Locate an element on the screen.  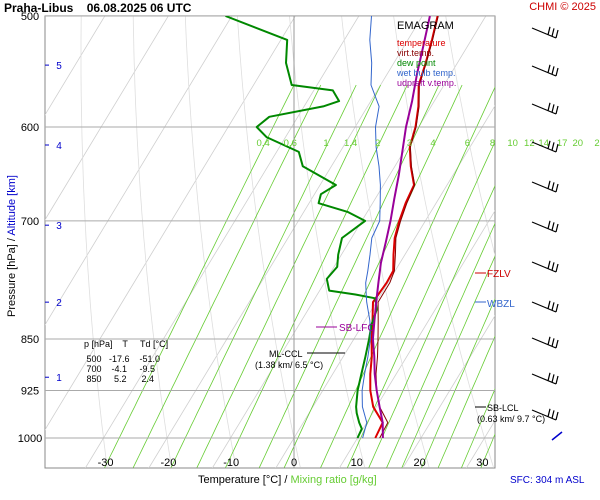
series-temperature is located at coordinates (404, 227).